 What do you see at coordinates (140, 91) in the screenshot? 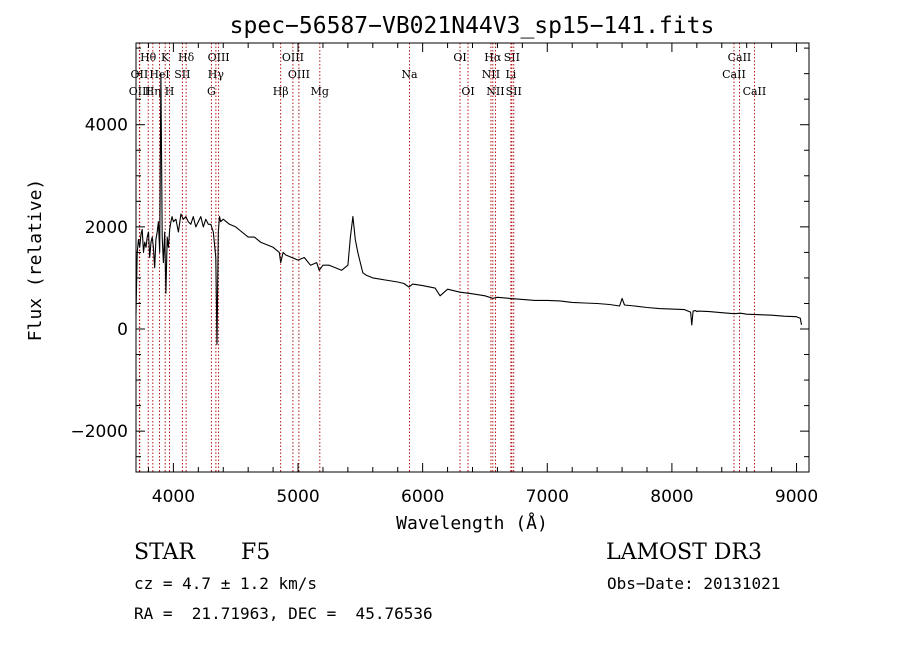
I see `line-marker-label-2: OIII` at bounding box center [140, 91].